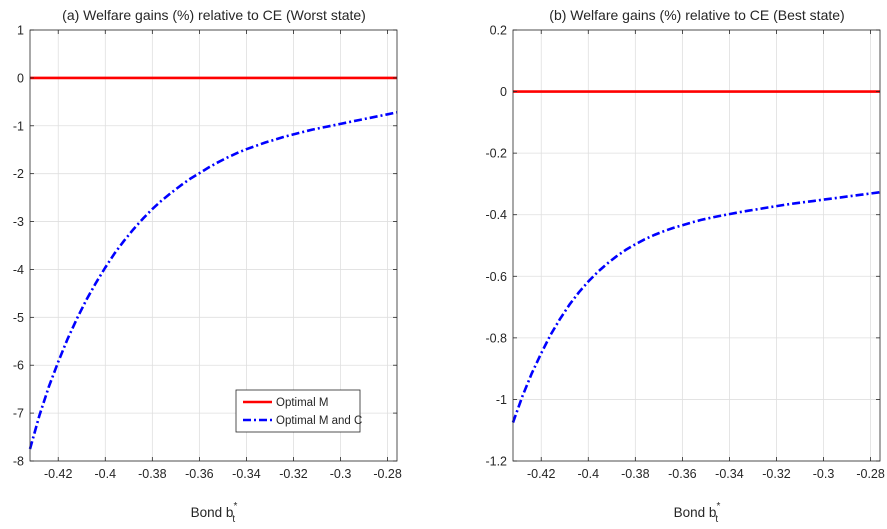 The image size is (887, 529). What do you see at coordinates (319, 421) in the screenshot?
I see `legend-label-optimal-m-and-c: Optimal M and C` at bounding box center [319, 421].